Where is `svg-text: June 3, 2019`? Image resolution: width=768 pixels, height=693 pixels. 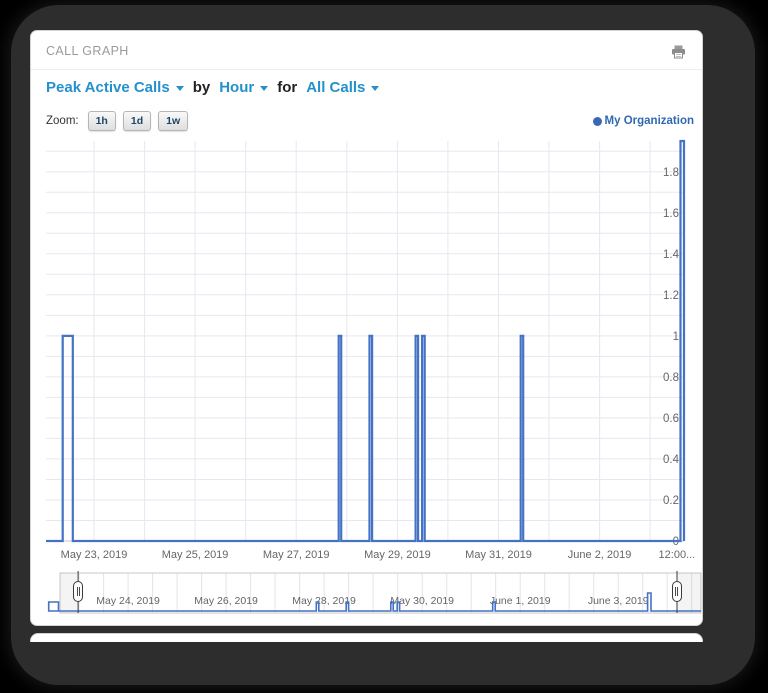 svg-text: June 3, 2019 is located at coordinates (618, 601).